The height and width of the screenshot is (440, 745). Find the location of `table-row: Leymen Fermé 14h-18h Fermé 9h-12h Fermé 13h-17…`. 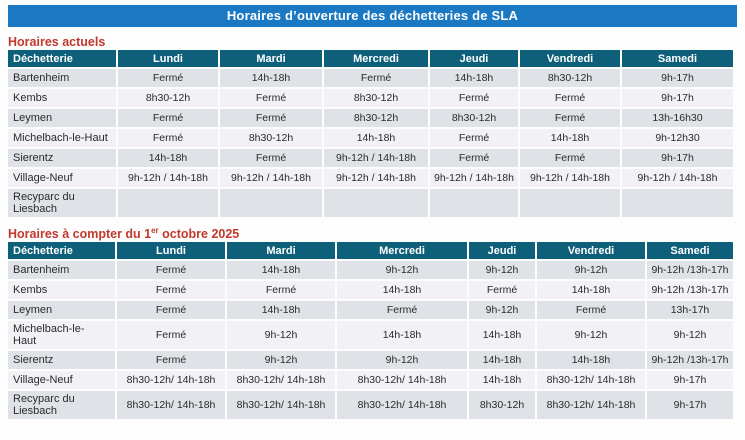

table-row: Leymen Fermé 14h-18h Fermé 9h-12h Fermé 13h-17… is located at coordinates (370, 310).